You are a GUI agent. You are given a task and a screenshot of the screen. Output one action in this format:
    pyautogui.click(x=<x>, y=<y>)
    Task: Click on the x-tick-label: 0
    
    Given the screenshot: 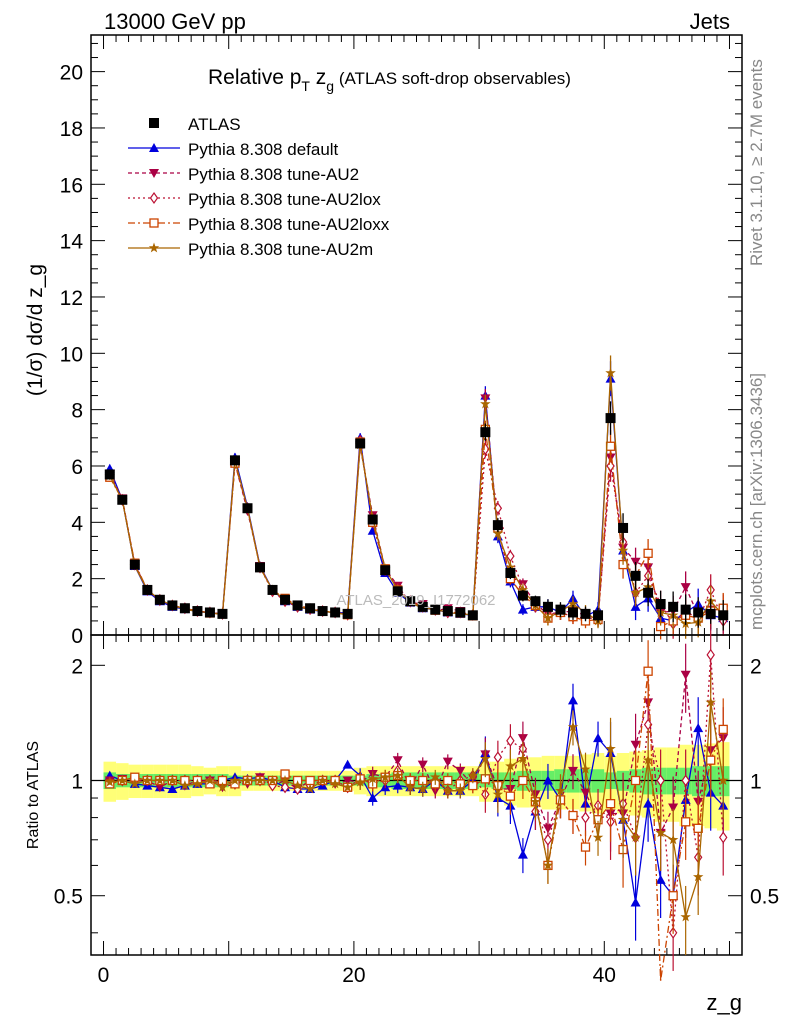 What is the action you would take?
    pyautogui.click(x=104, y=975)
    